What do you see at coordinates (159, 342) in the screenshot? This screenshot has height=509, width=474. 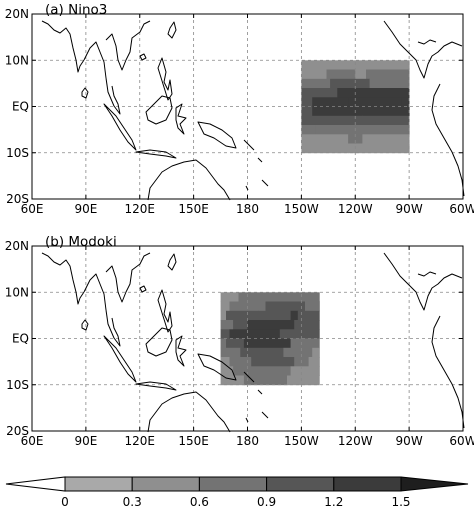 I see `coast-borneo` at bounding box center [159, 342].